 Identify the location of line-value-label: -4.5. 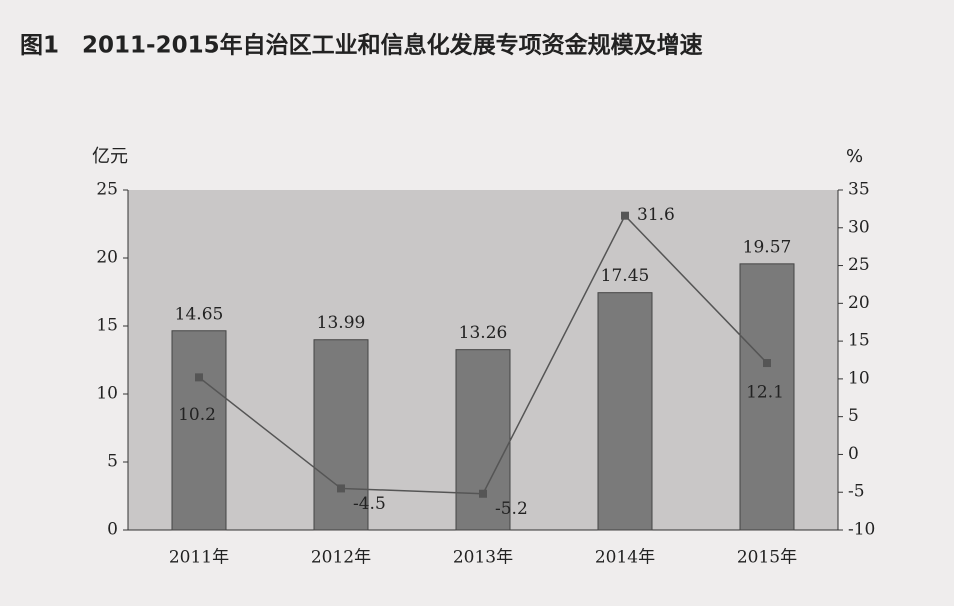
(369, 504).